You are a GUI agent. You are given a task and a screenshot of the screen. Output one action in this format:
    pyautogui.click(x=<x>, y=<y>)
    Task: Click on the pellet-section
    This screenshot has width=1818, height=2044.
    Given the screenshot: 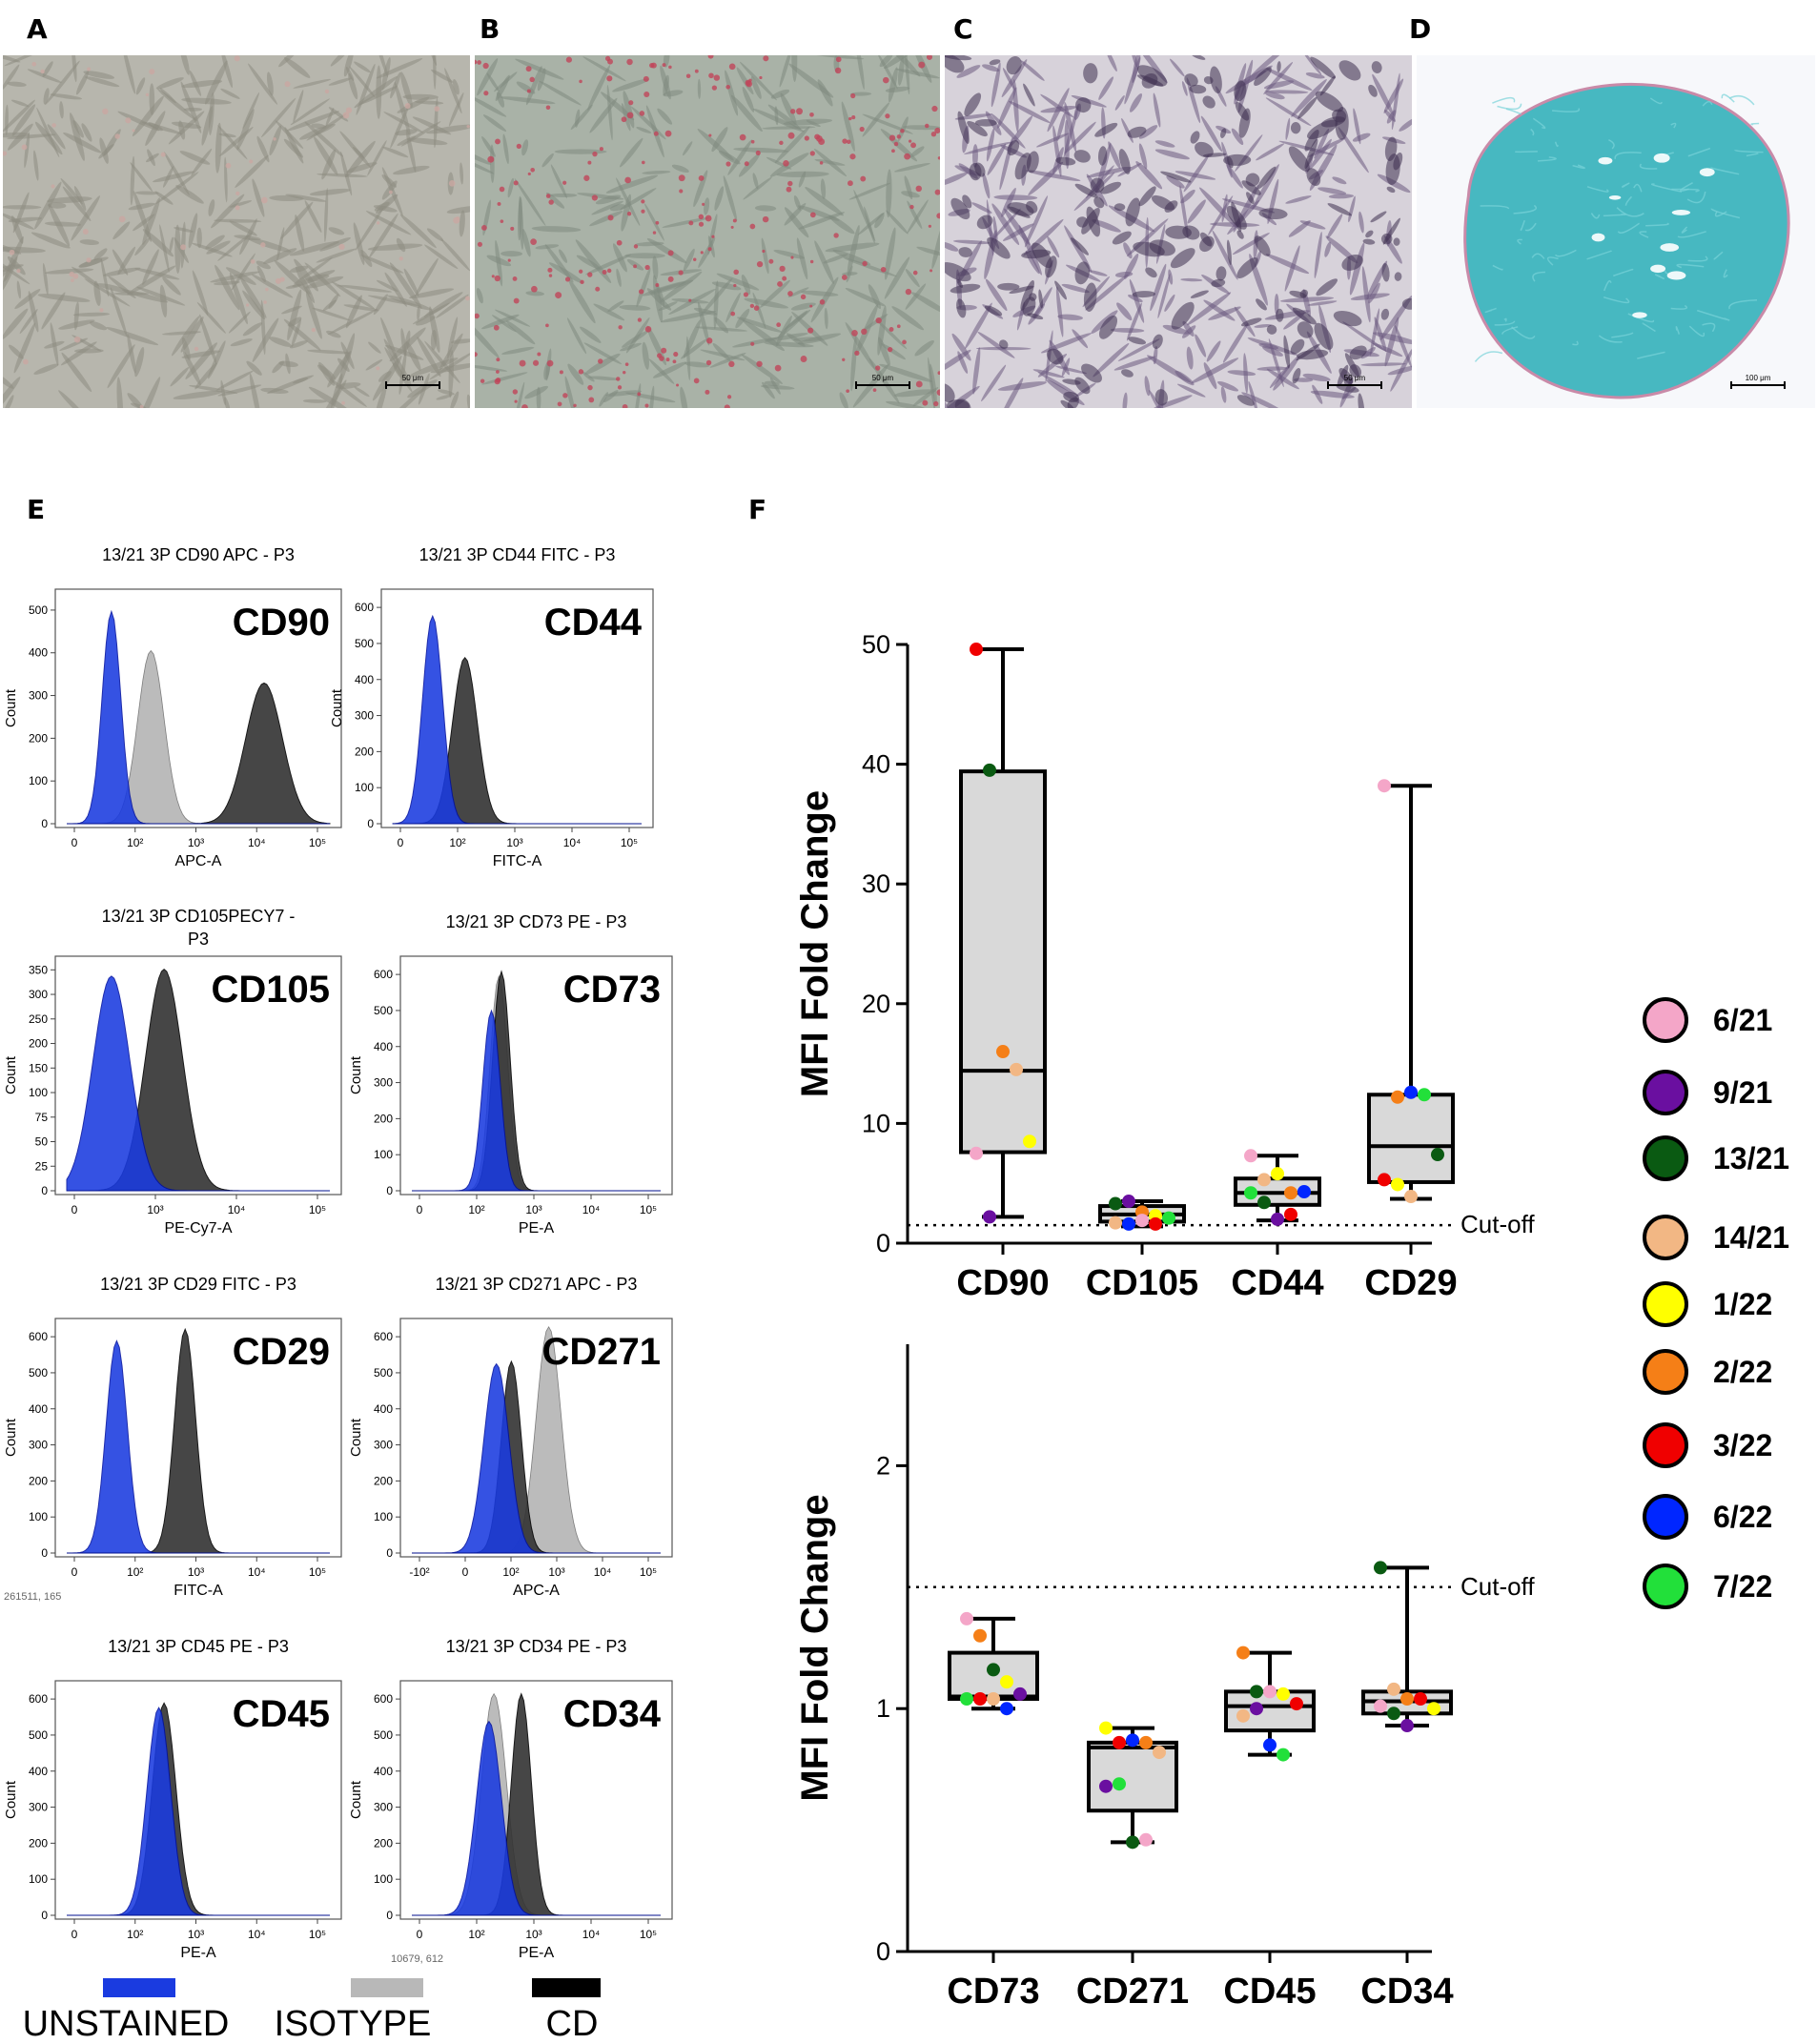 What is the action you would take?
    pyautogui.click(x=1626, y=240)
    